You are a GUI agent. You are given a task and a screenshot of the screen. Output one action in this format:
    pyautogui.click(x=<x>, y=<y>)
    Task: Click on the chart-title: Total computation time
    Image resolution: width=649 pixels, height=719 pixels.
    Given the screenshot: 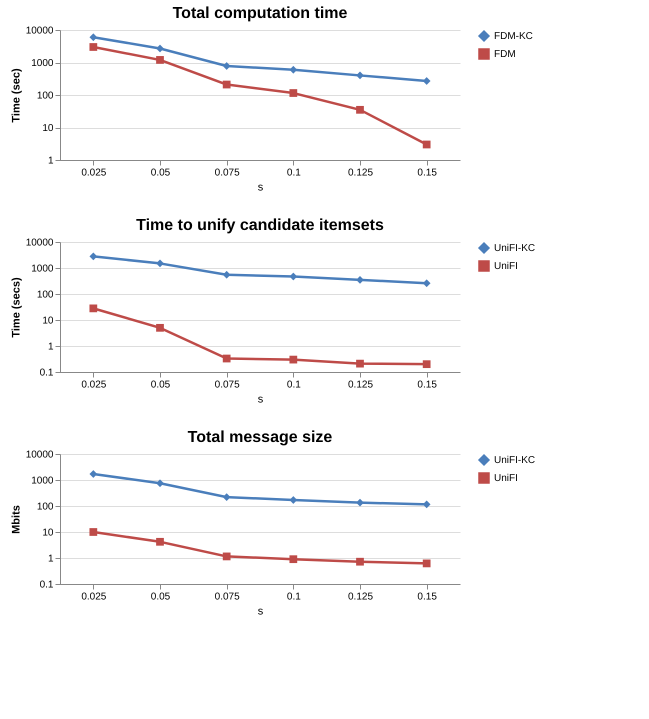 What is the action you would take?
    pyautogui.click(x=260, y=13)
    